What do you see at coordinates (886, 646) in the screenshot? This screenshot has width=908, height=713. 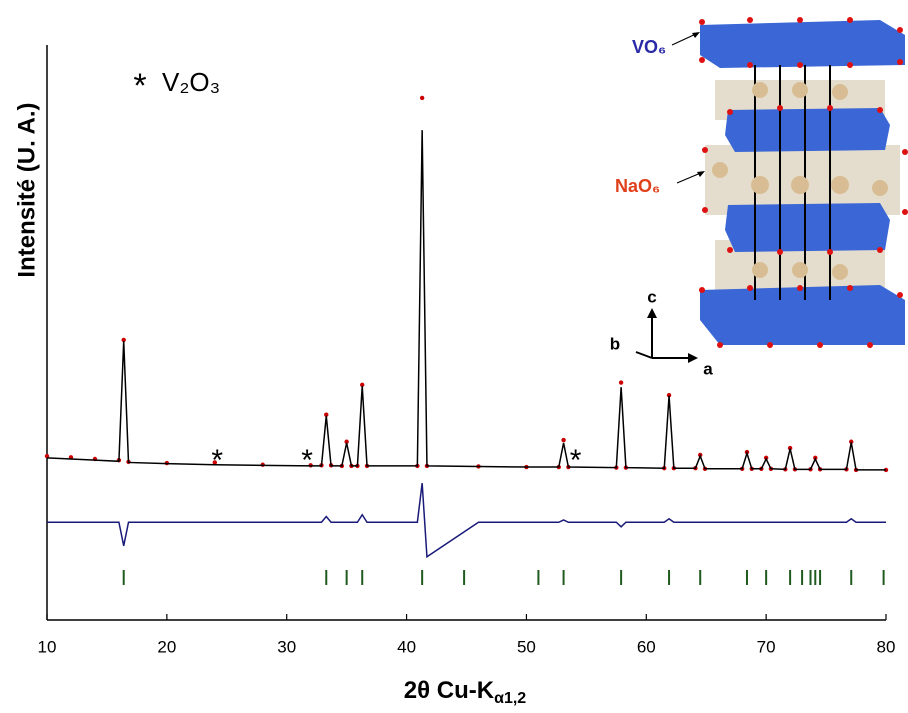 I see `x-tick-label: 80` at bounding box center [886, 646].